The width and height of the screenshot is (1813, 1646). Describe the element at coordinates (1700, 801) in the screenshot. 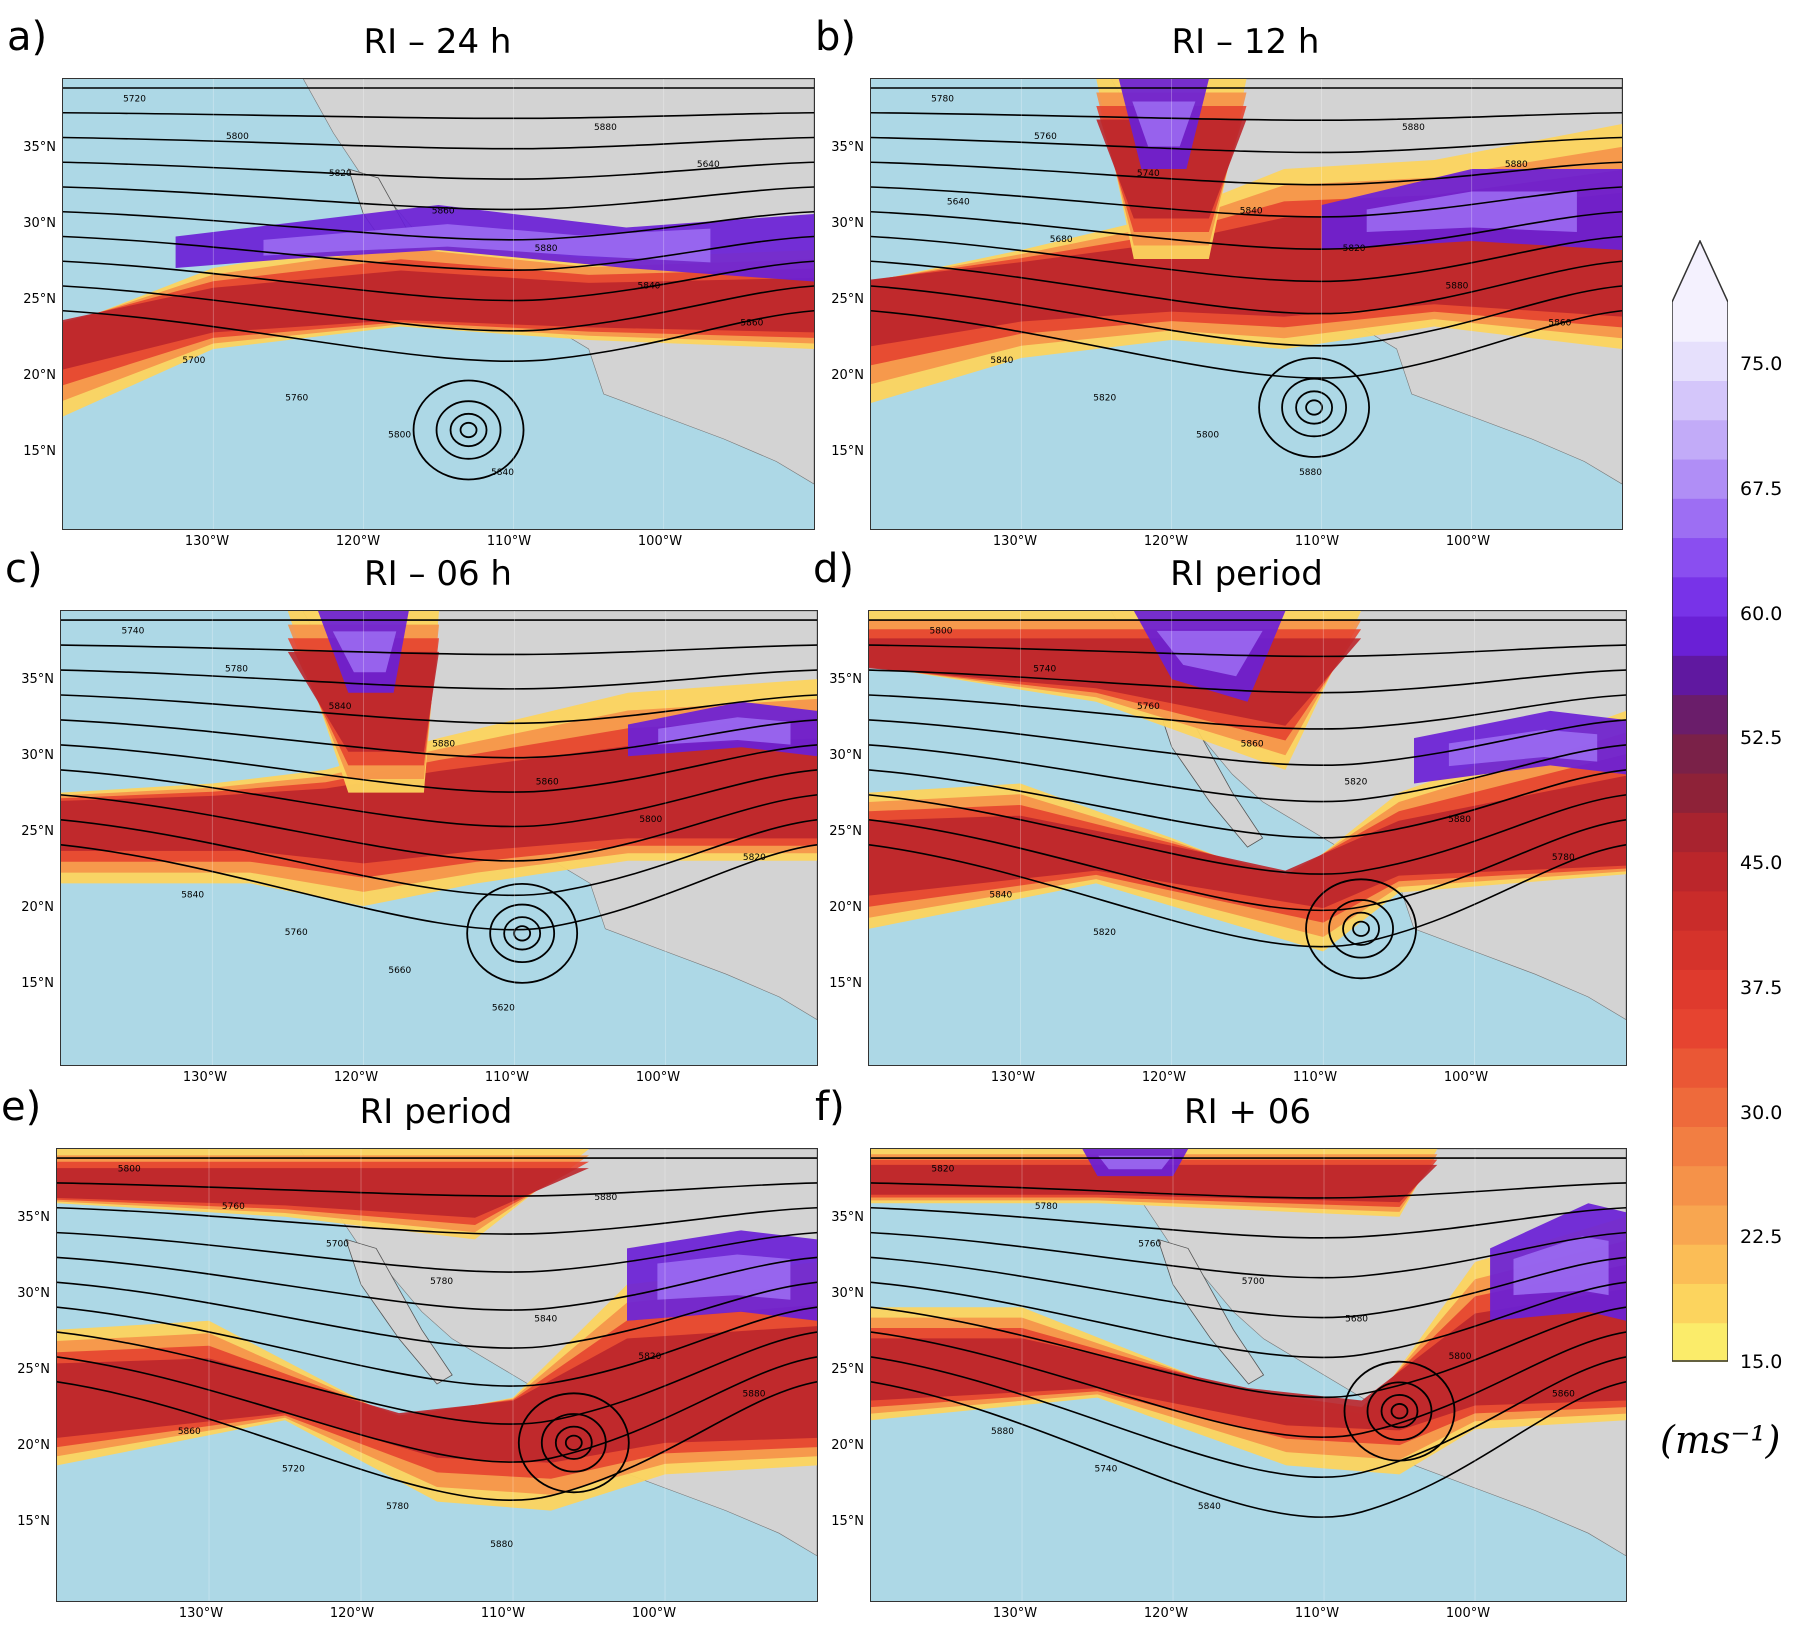

I see `colorbar` at that location.